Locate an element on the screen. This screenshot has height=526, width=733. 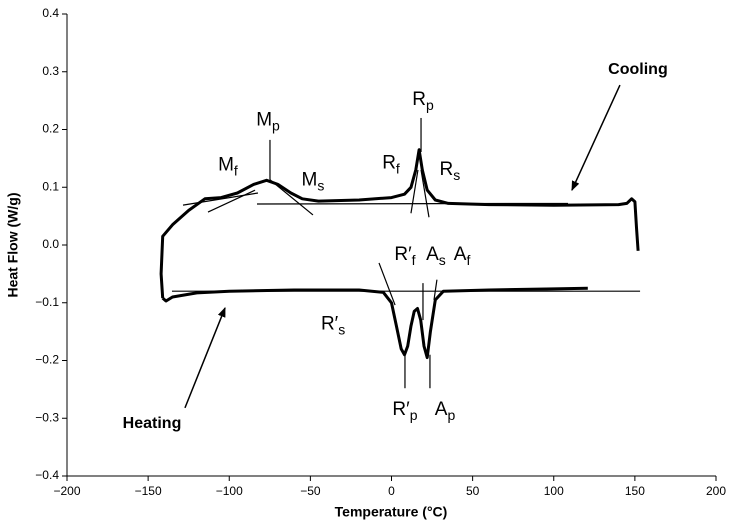
annotation: Rf is located at coordinates (391, 165).